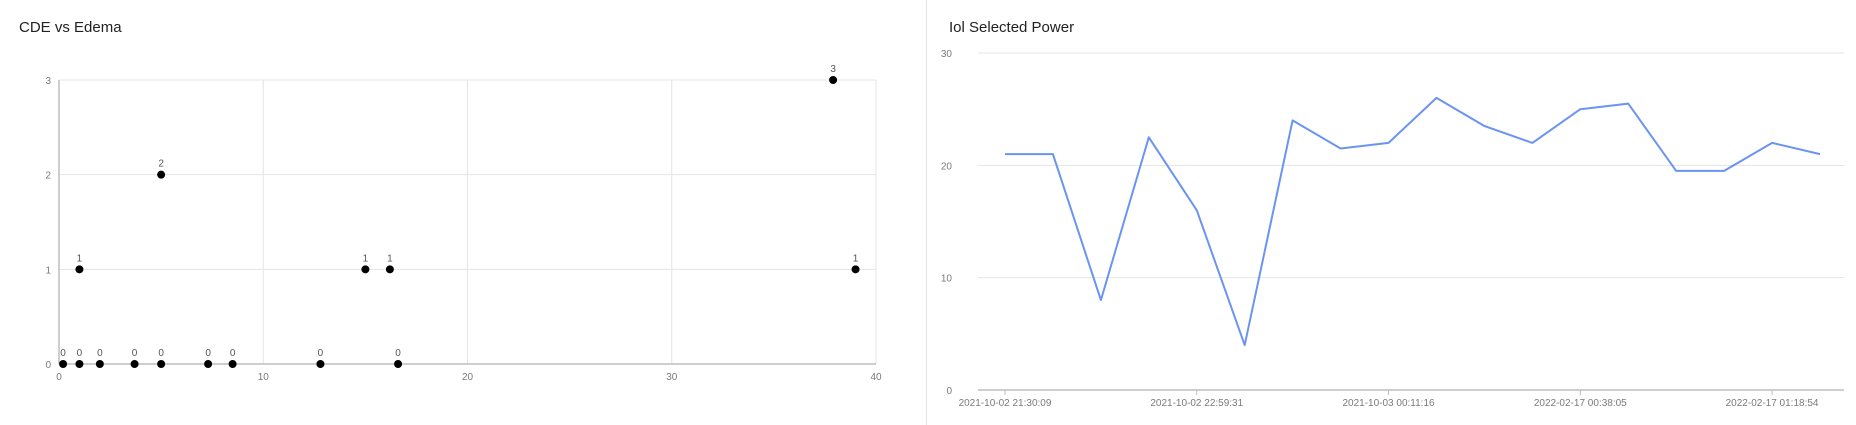  I want to click on data-label: 3, so click(833, 69).